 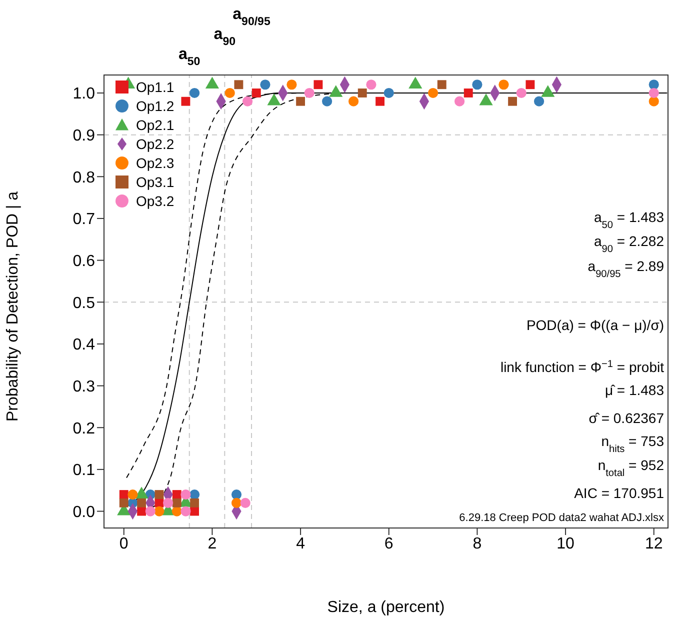 I want to click on y-tick-label: 0.7, so click(x=84, y=219).